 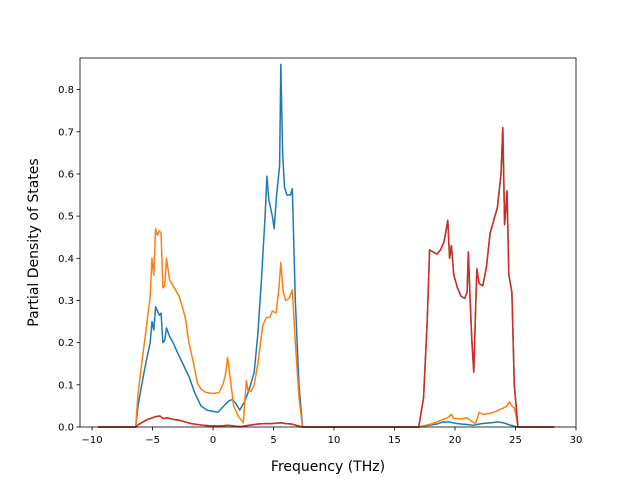 I want to click on y-tick-label: 0.6, so click(x=66, y=174).